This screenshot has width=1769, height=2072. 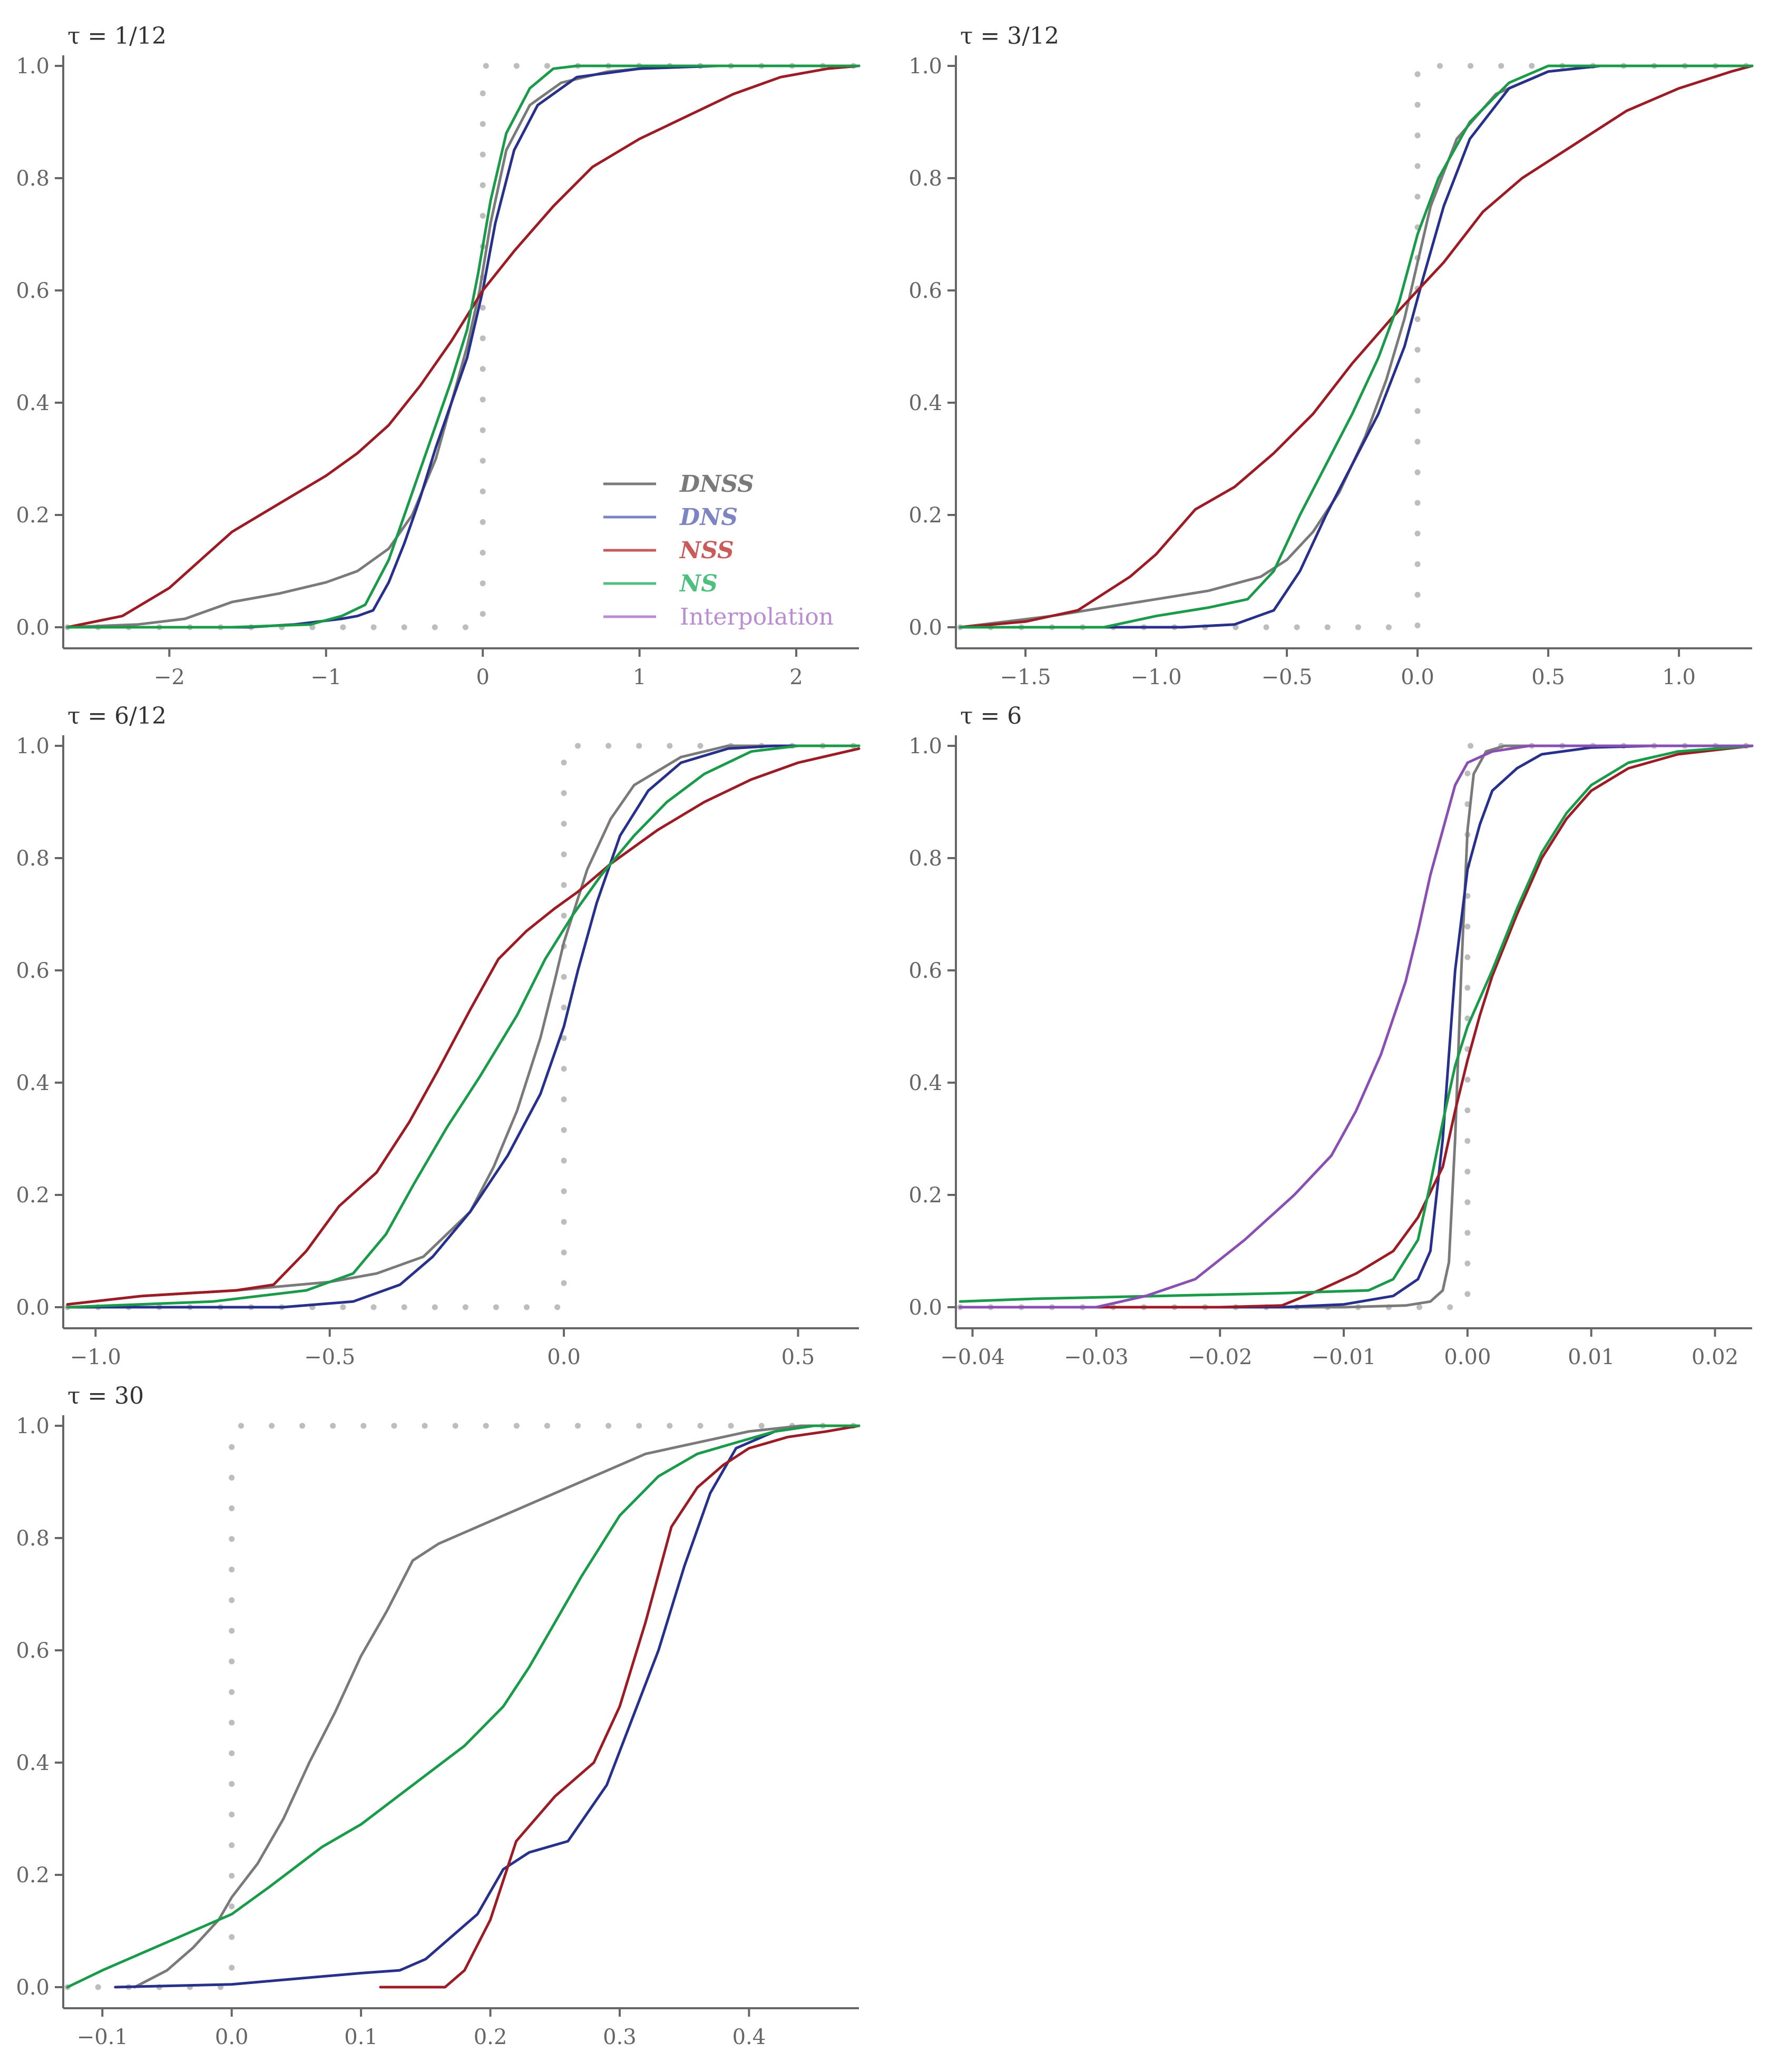 What do you see at coordinates (757, 617) in the screenshot?
I see `legend-label-interpolation: Interpolation` at bounding box center [757, 617].